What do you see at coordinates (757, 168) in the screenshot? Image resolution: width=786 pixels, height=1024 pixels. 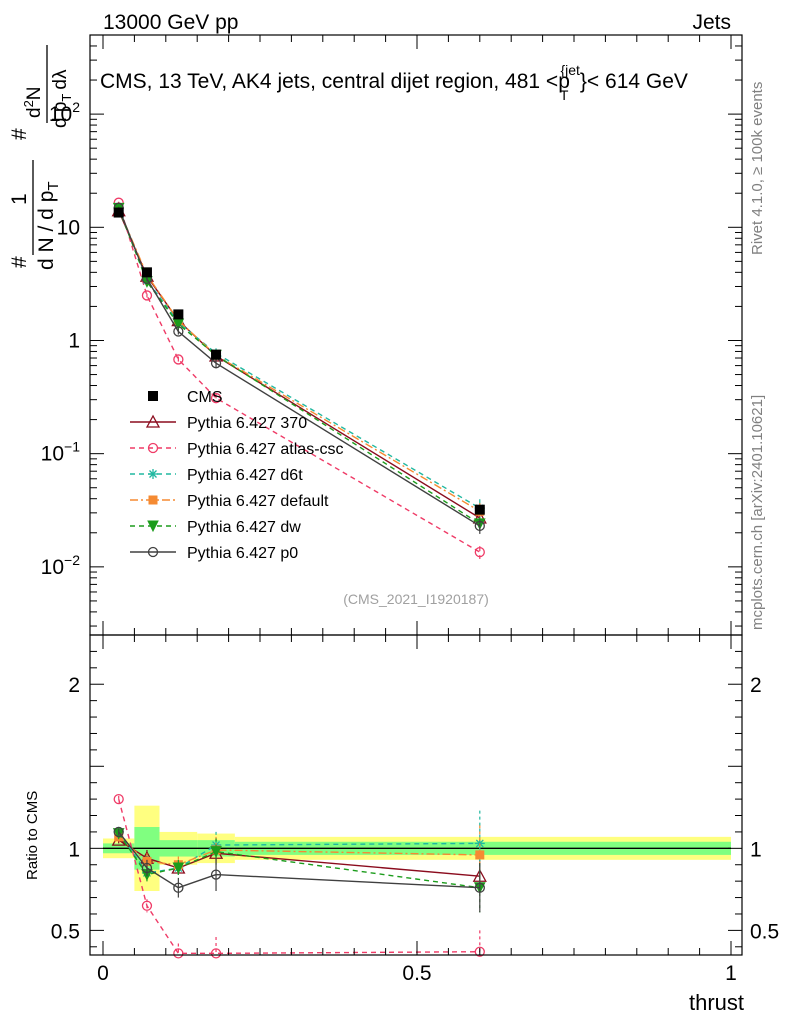 I see `rivet-version-label: Rivet 4.1.0, ≥ 100k events` at bounding box center [757, 168].